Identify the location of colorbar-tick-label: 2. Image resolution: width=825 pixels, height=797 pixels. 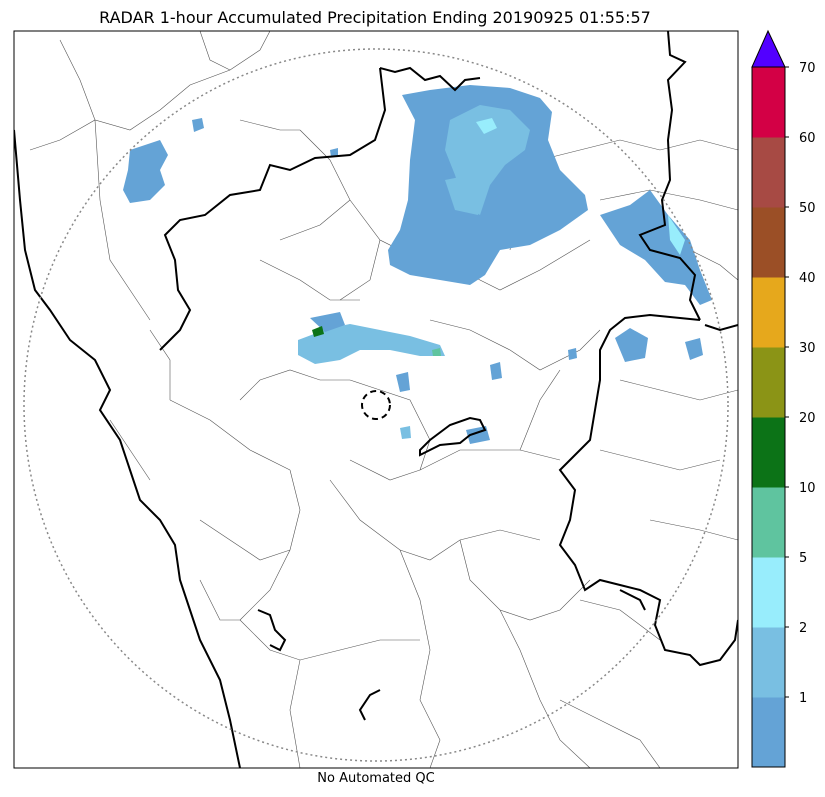
(803, 628).